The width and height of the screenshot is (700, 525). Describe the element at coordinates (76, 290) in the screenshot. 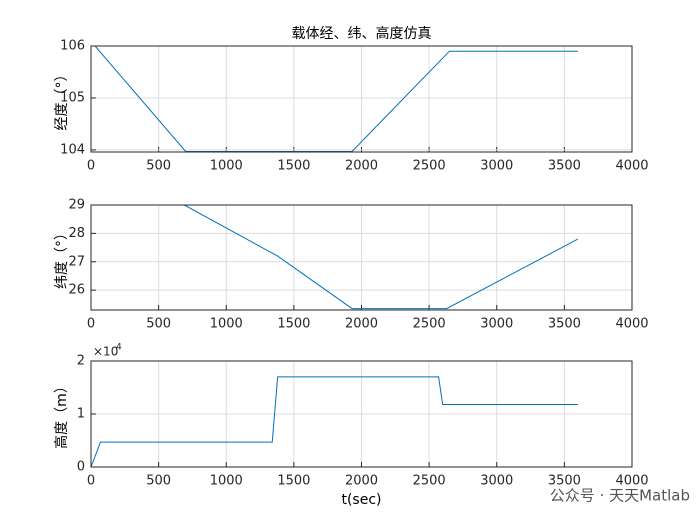

I see `y-tick-label: 26` at that location.